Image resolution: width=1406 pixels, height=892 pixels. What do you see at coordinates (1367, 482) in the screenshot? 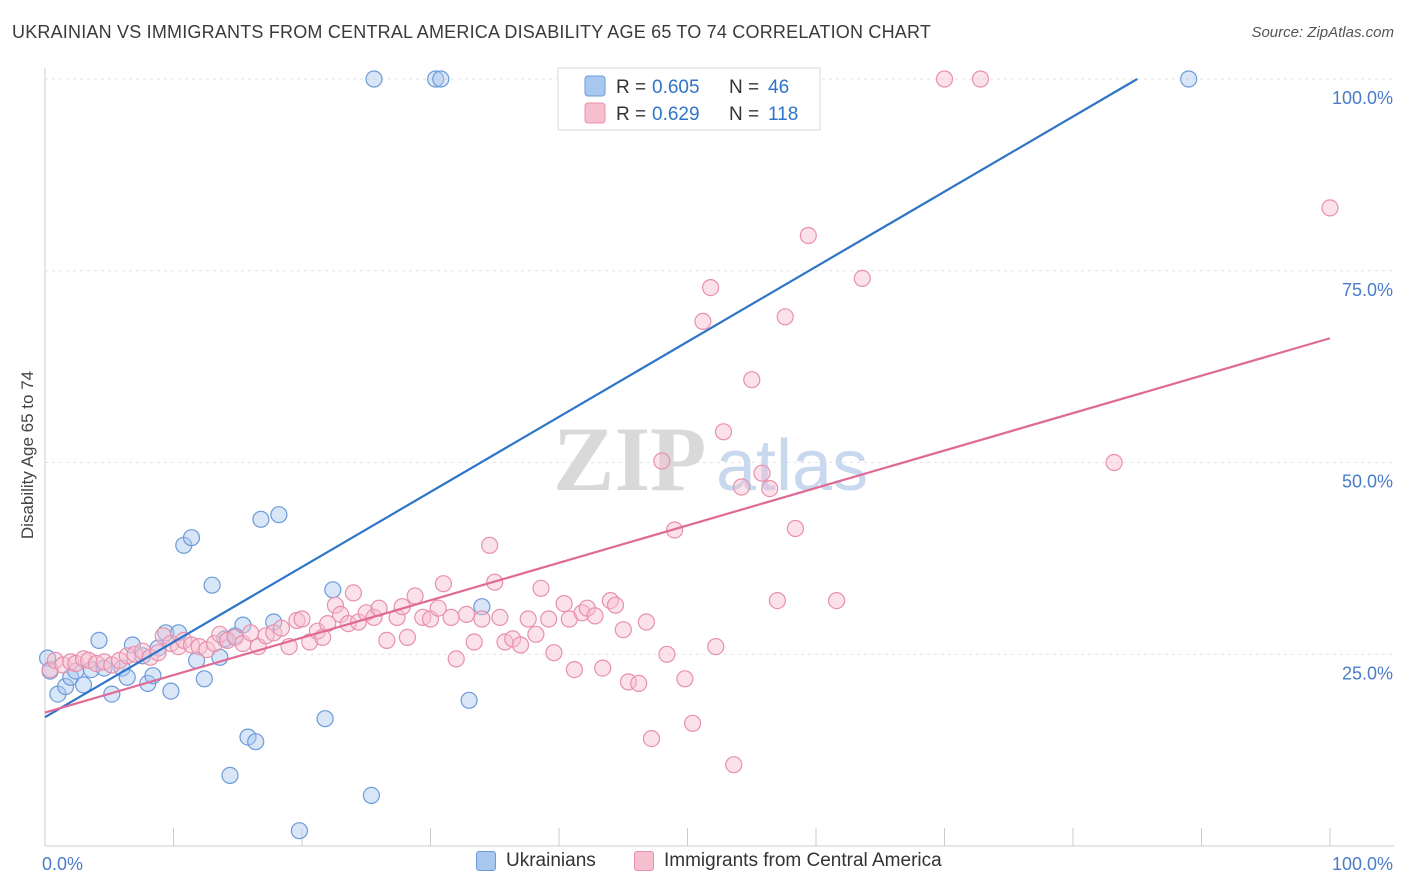
I see `y-tick-label-1: 50.0%` at bounding box center [1367, 482].